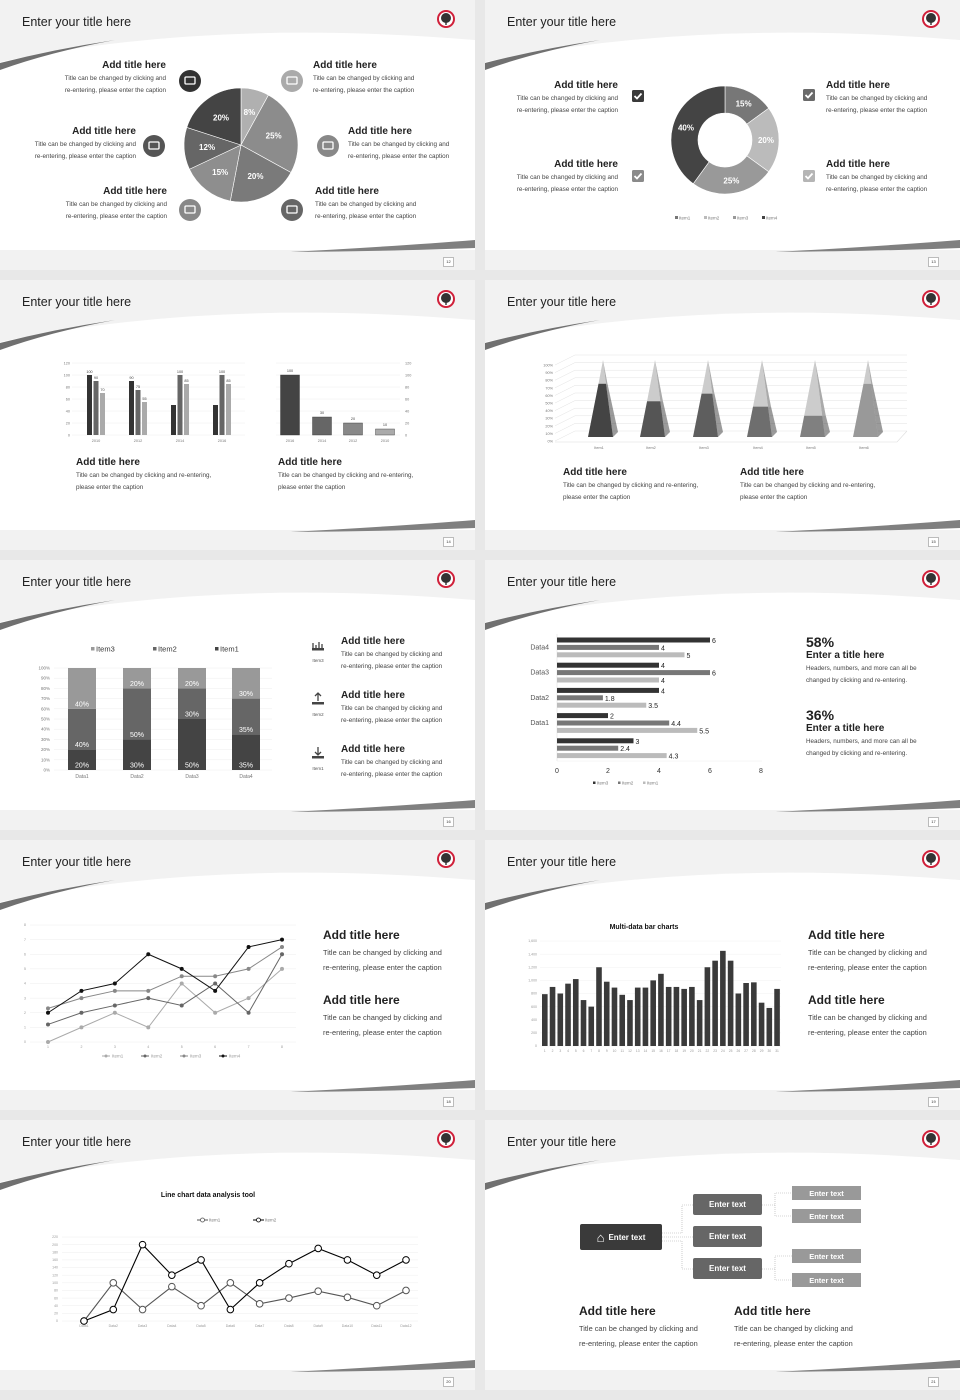  Describe the element at coordinates (246, 730) in the screenshot. I see `segment-label: 35%` at that location.